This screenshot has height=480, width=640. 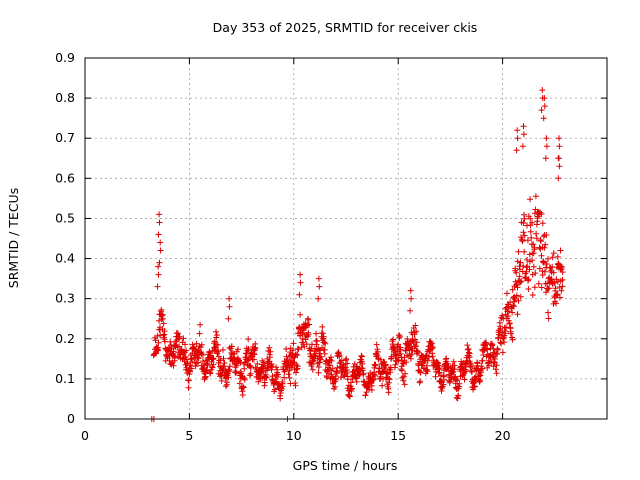 What do you see at coordinates (65, 338) in the screenshot?
I see `y-tick-label: 0.2` at bounding box center [65, 338].